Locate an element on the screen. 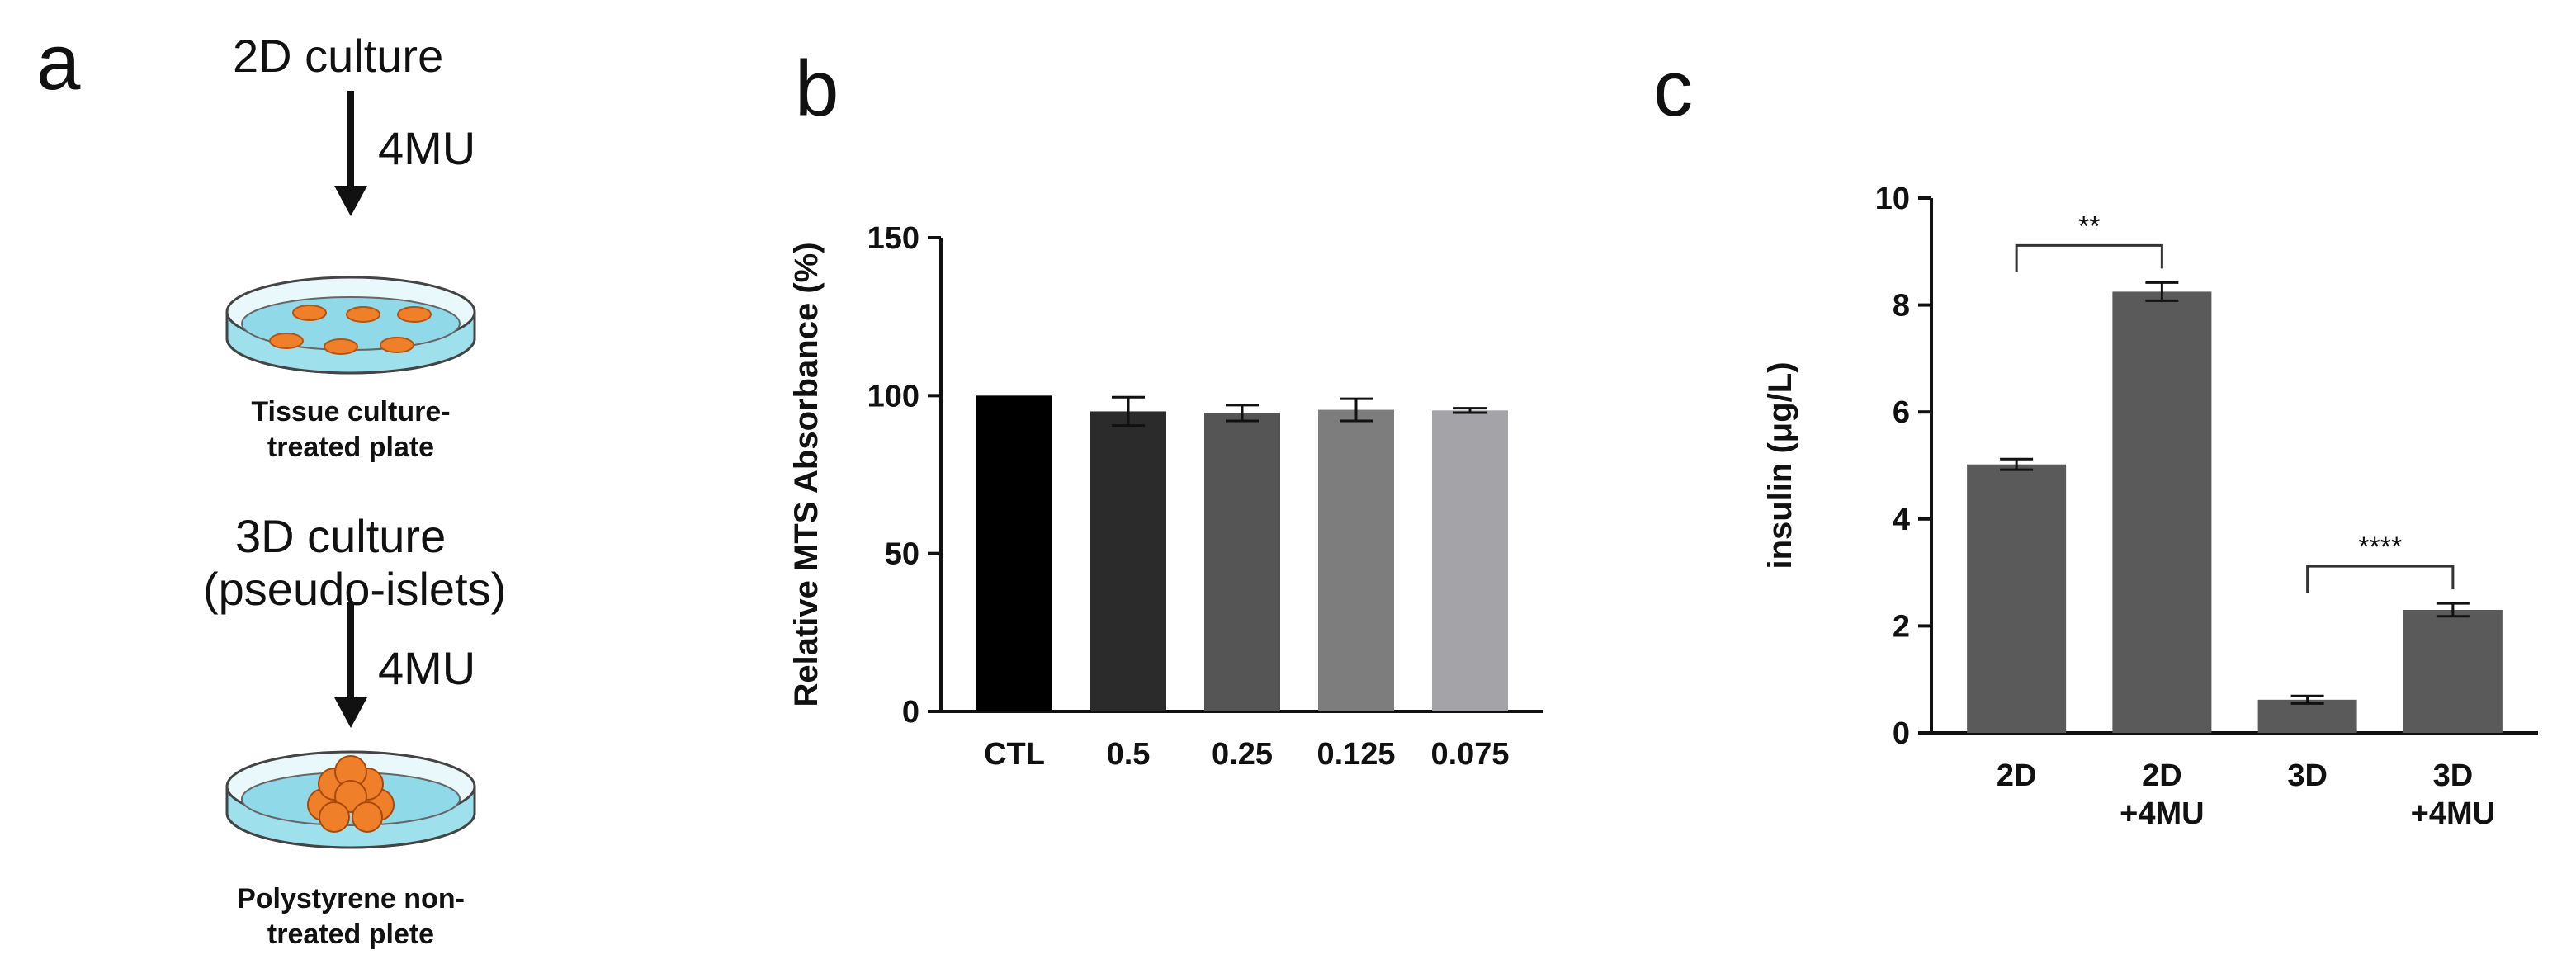 This screenshot has height=978, width=2576. panel-a-letter: a is located at coordinates (59, 62).